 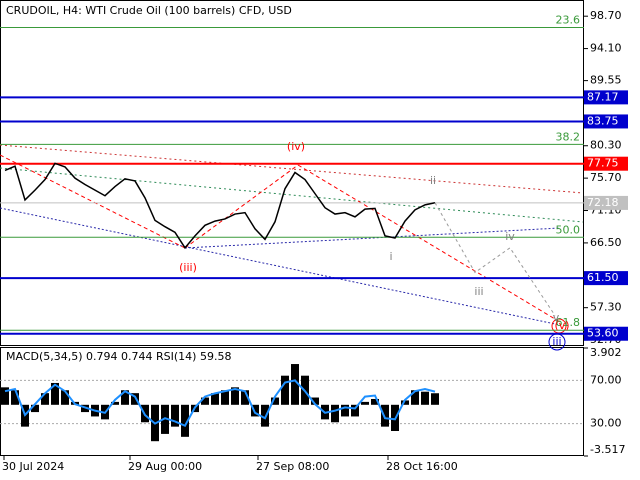 What do you see at coordinates (165, 466) in the screenshot?
I see `x-tick-label: 29 Aug 00:00` at bounding box center [165, 466].